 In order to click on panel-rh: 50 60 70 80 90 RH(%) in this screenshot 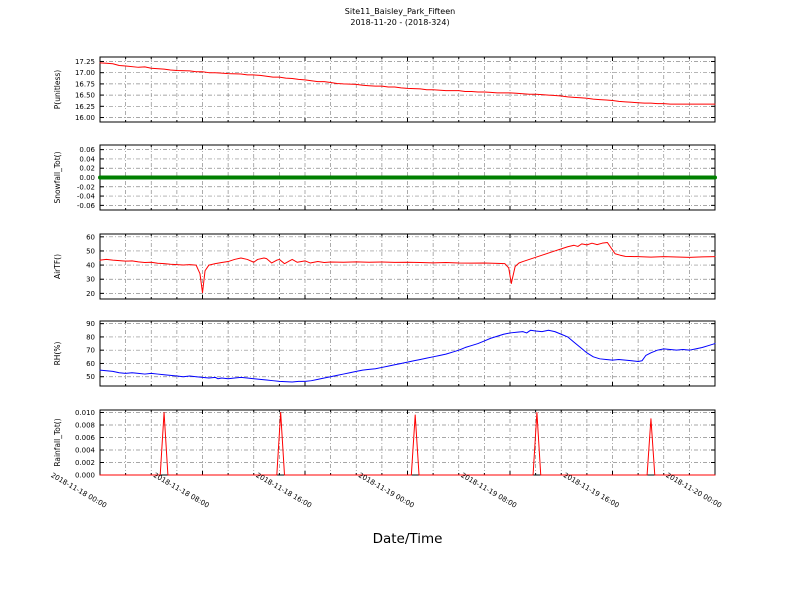, I will do `click(384, 353)`.